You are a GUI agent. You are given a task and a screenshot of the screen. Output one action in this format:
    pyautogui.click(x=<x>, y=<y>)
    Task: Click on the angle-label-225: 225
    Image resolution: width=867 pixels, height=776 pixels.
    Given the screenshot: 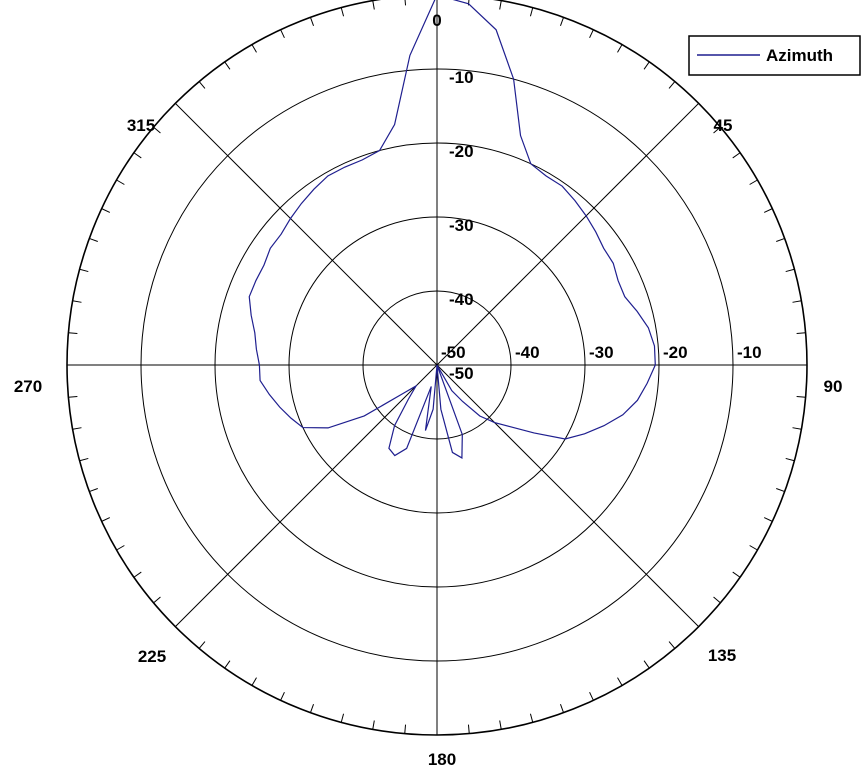 What is the action you would take?
    pyautogui.click(x=152, y=656)
    